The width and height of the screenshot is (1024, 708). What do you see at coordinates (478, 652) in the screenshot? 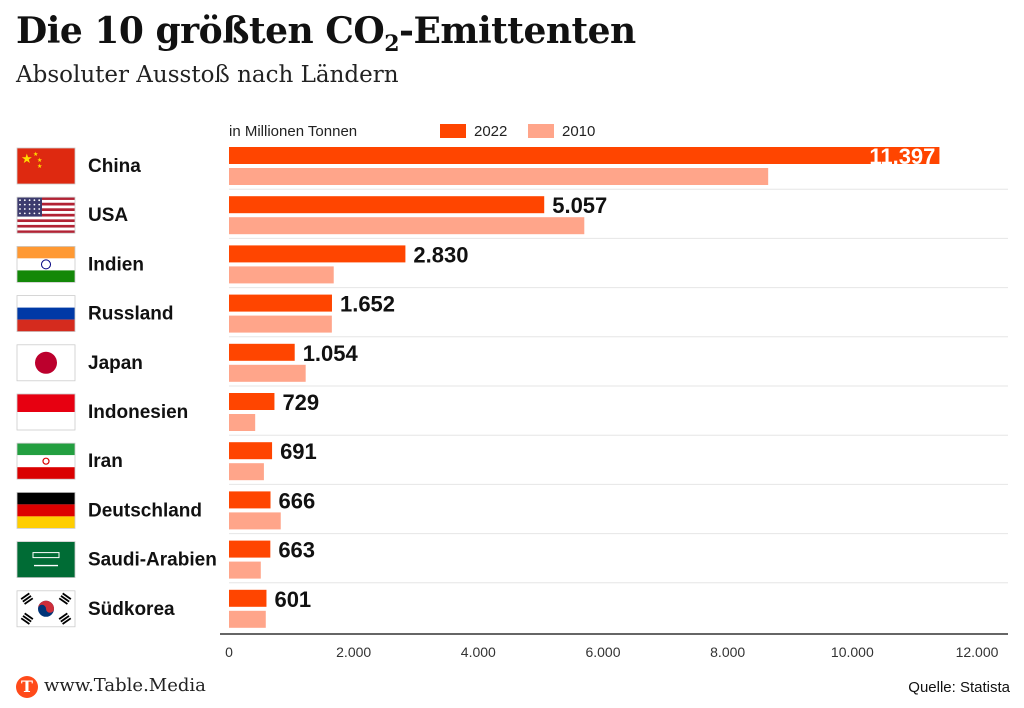
I see `x-tick-label: 4.000` at bounding box center [478, 652].